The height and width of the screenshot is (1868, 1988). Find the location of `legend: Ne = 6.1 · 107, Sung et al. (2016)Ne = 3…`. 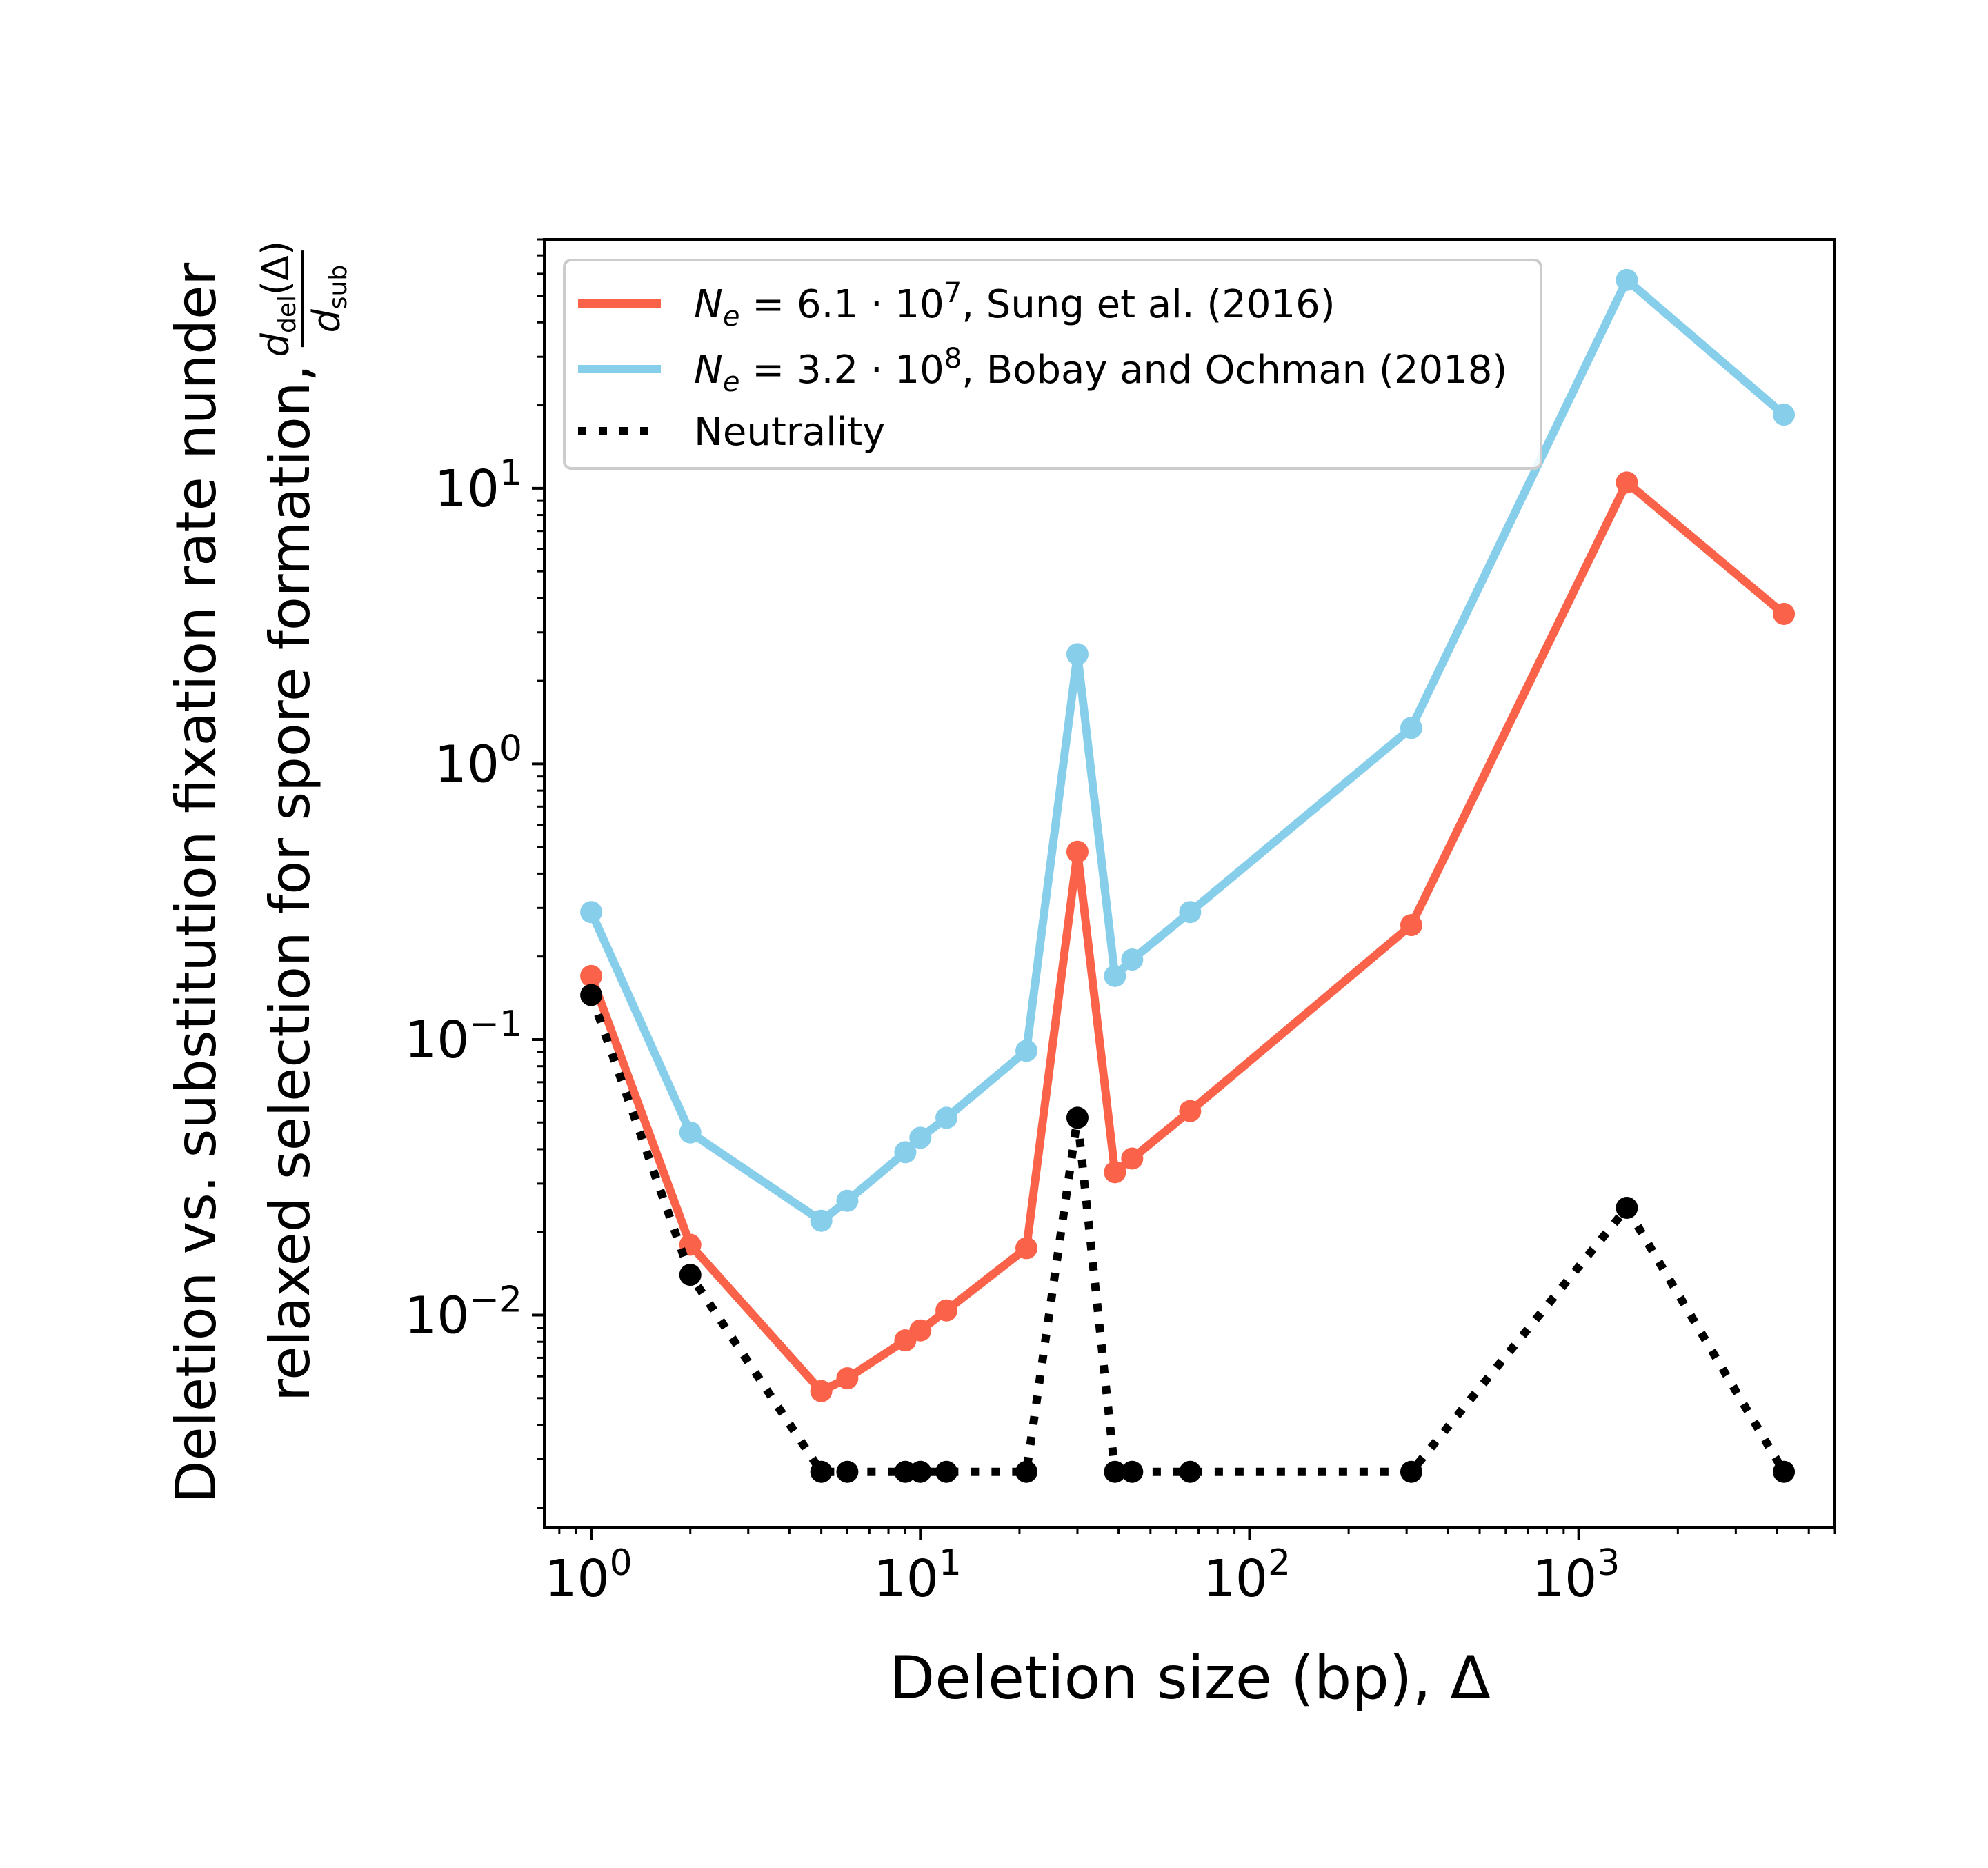

legend: Ne = 6.1 · 107, Sung et al. (2016)Ne = 3… is located at coordinates (1052, 364).